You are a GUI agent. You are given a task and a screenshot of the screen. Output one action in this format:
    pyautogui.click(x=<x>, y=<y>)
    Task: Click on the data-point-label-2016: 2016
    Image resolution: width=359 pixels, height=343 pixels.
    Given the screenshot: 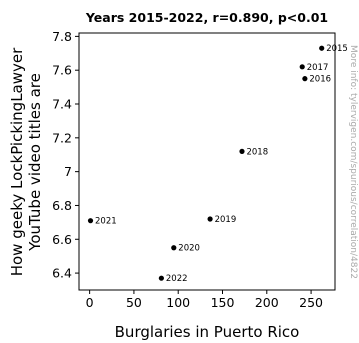 What is the action you would take?
    pyautogui.click(x=320, y=80)
    